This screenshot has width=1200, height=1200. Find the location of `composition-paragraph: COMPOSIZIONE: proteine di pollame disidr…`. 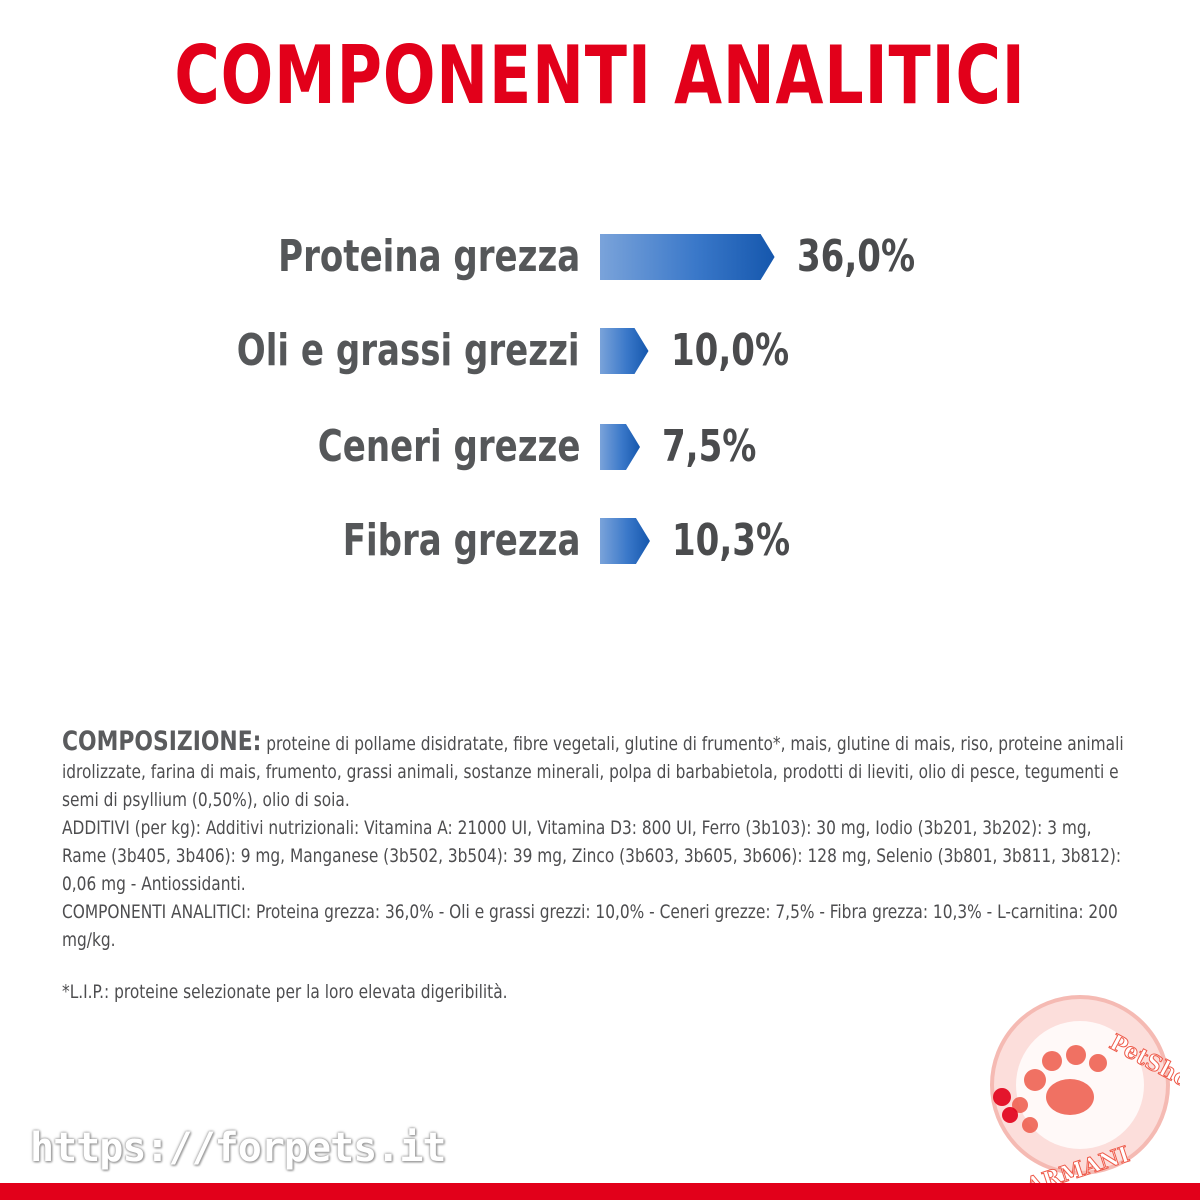

composition-paragraph: COMPOSIZIONE: proteine di pollame disidr… is located at coordinates (600, 771).